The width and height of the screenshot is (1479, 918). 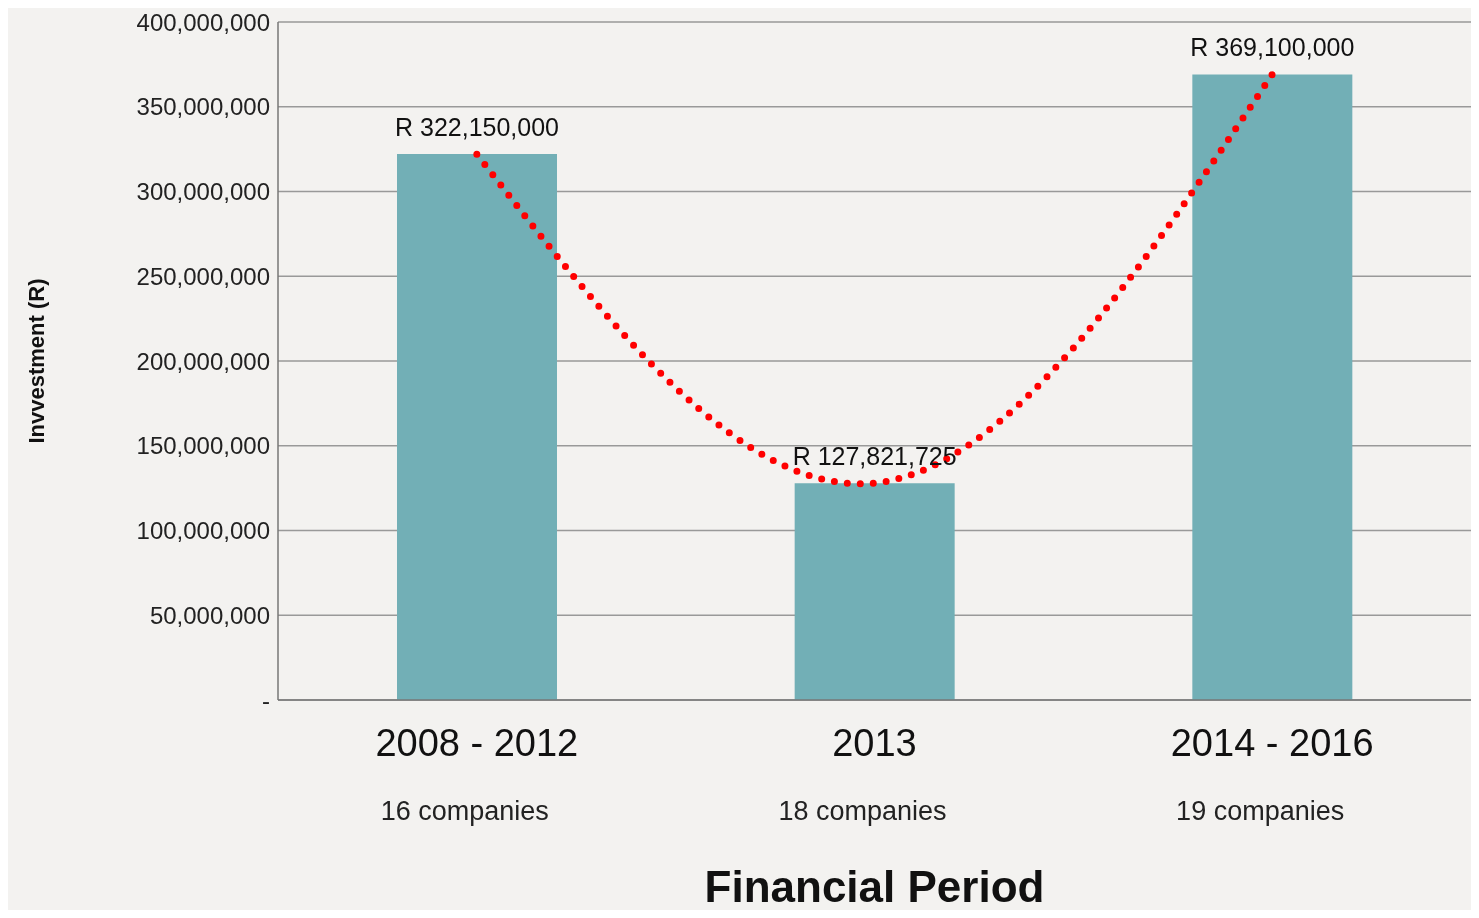 What do you see at coordinates (874, 886) in the screenshot?
I see `x-axis-title: Financial Period` at bounding box center [874, 886].